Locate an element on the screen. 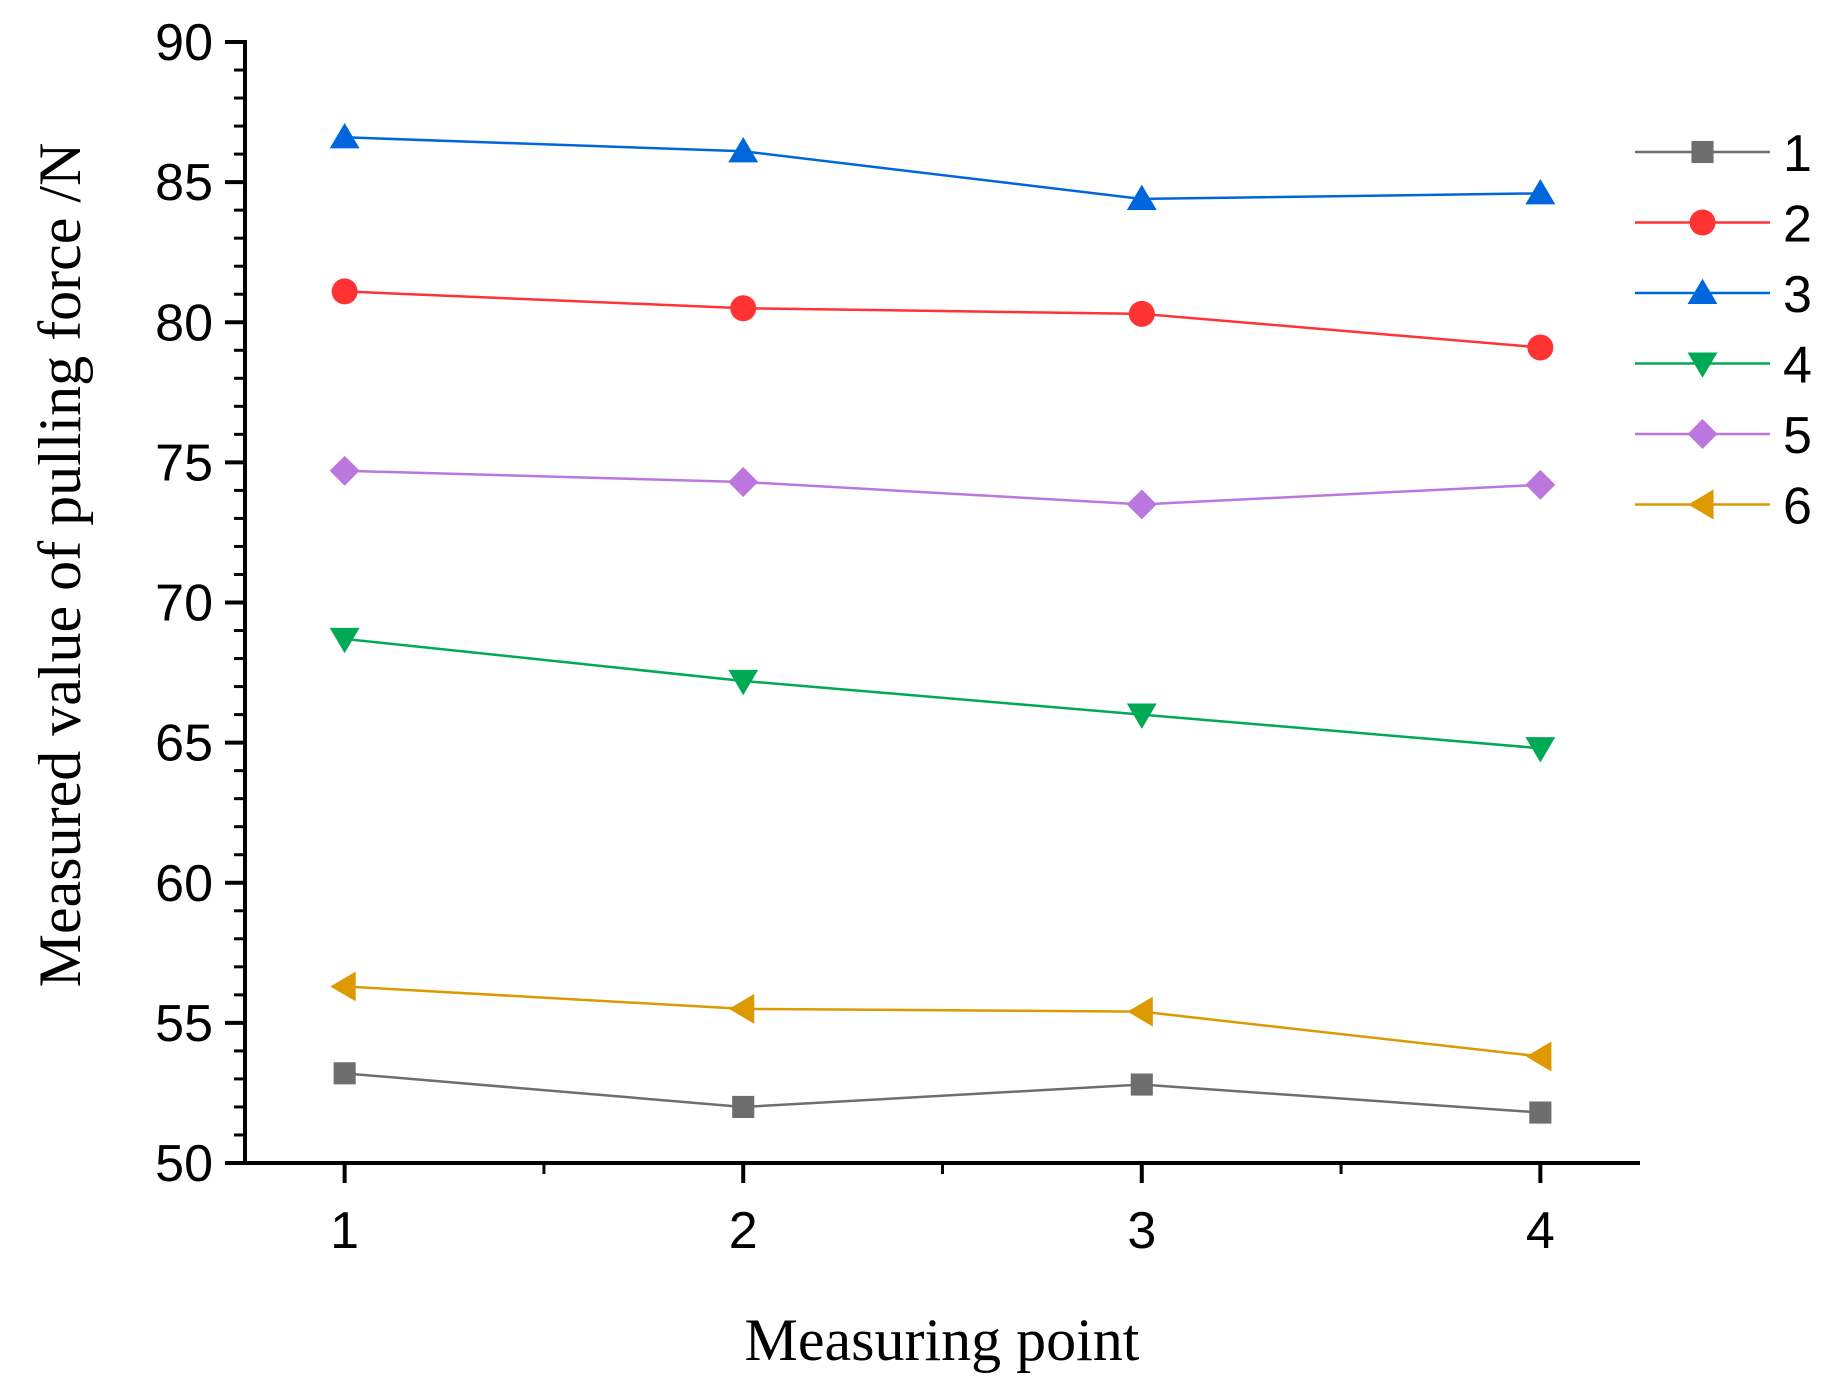  legend-label: 5 is located at coordinates (1797, 436).